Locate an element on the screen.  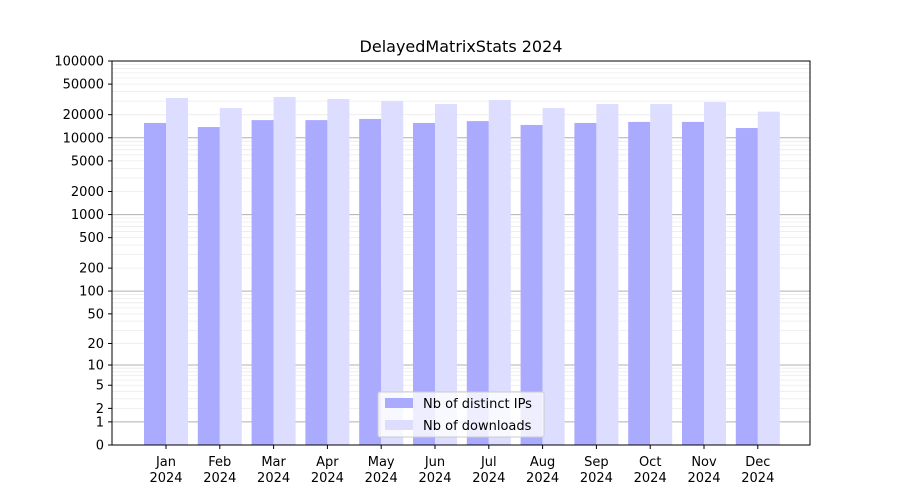
bar-ips-jul is located at coordinates (477, 283).